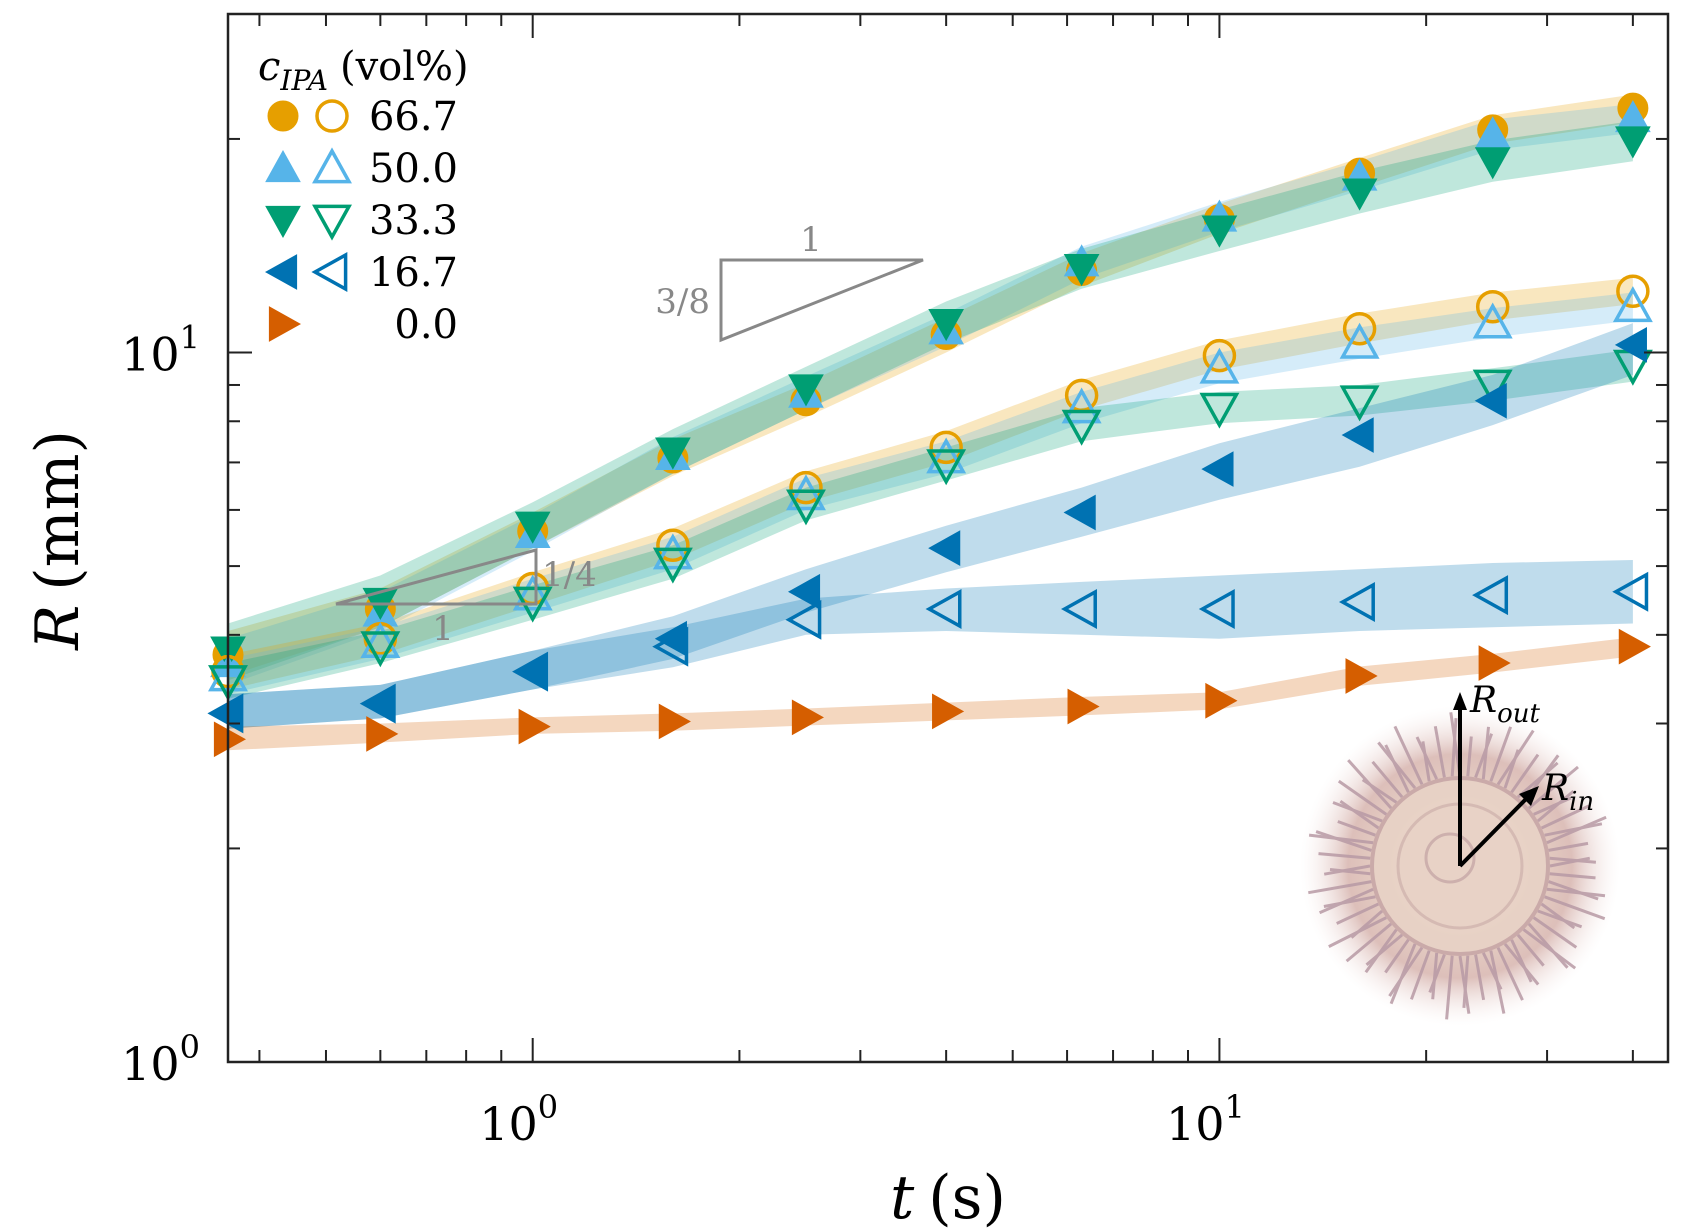  I want to click on legend-label: 16.7, so click(413, 273).